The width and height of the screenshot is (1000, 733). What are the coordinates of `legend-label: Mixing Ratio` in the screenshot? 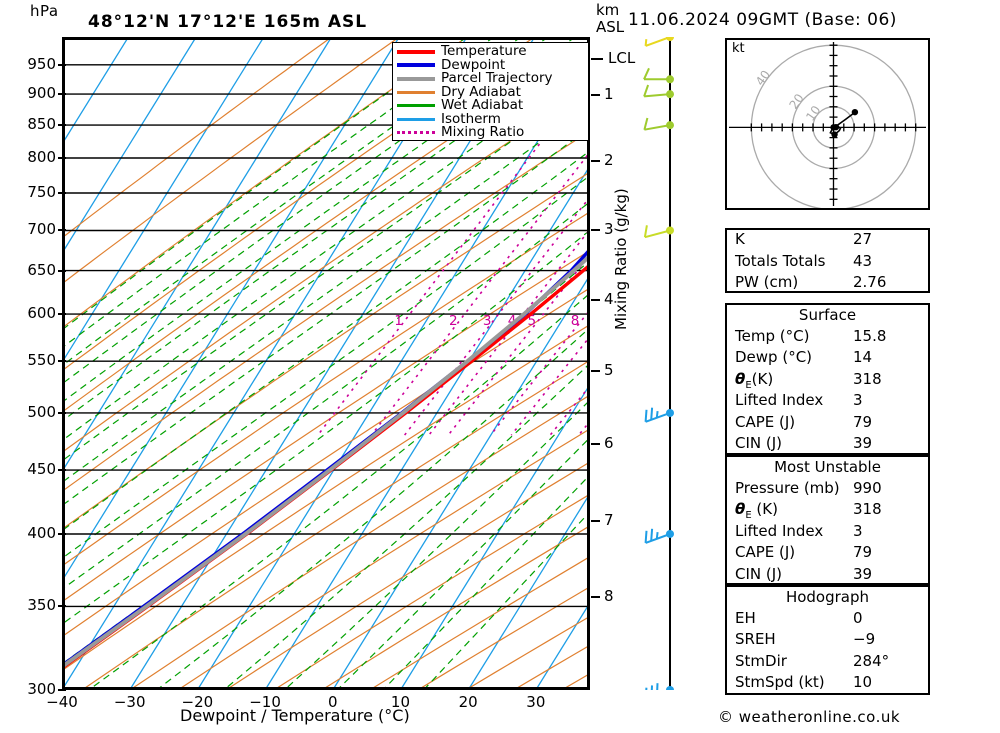 It's located at (483, 132).